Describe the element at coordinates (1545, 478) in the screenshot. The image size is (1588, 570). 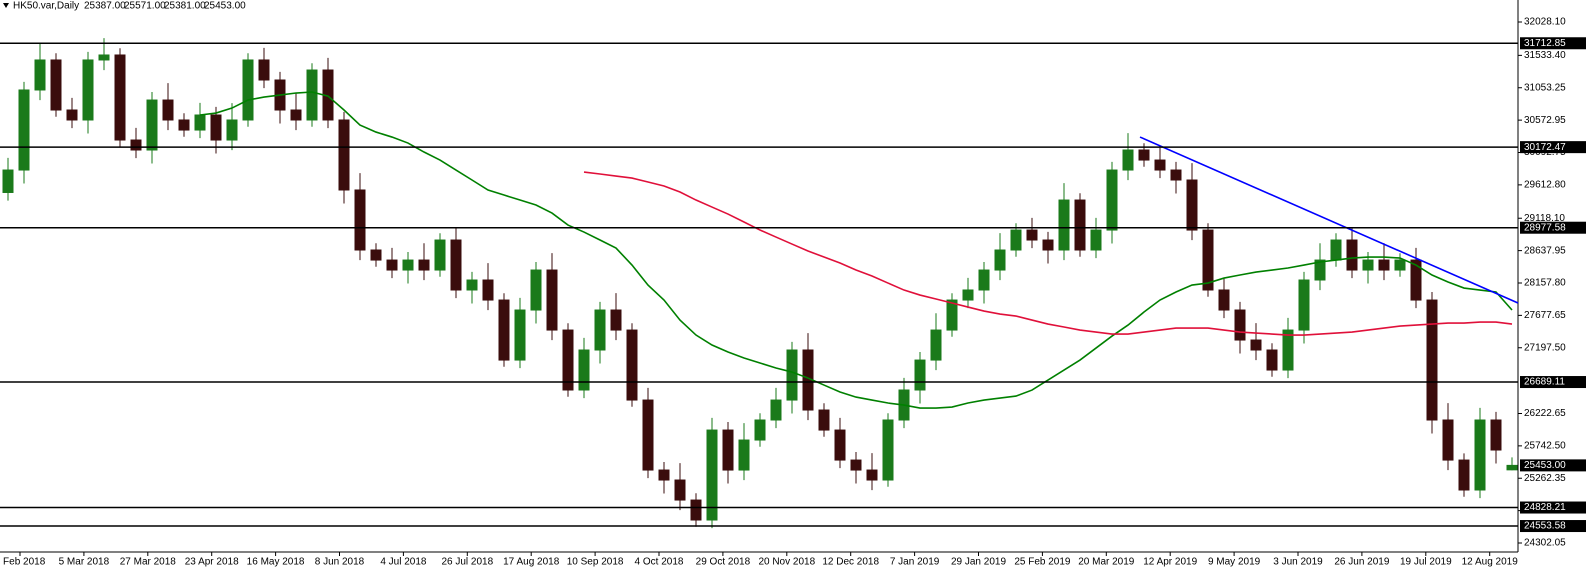
I see `y-tick-label: 25262.35` at that location.